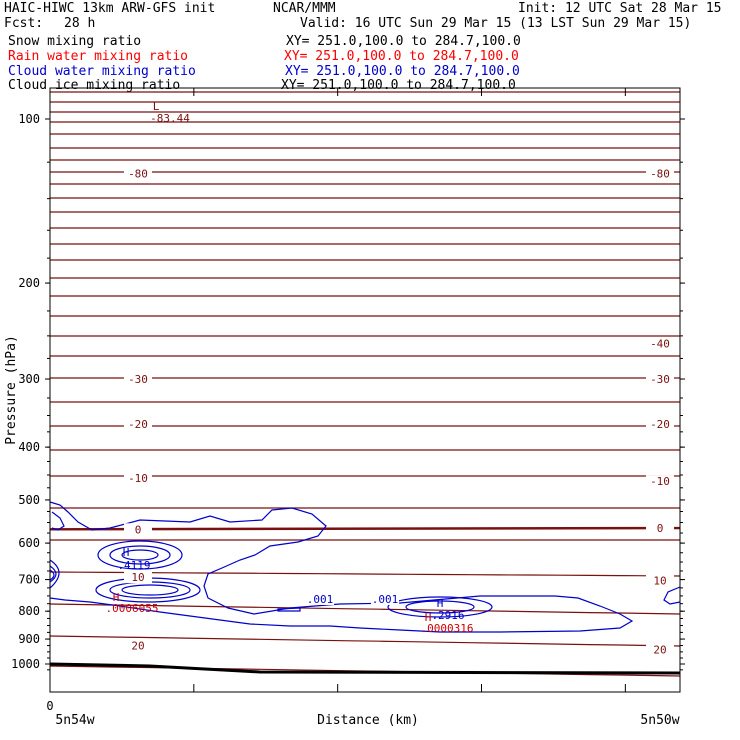  Describe the element at coordinates (29, 283) in the screenshot. I see `y-tick-label: 200` at that location.